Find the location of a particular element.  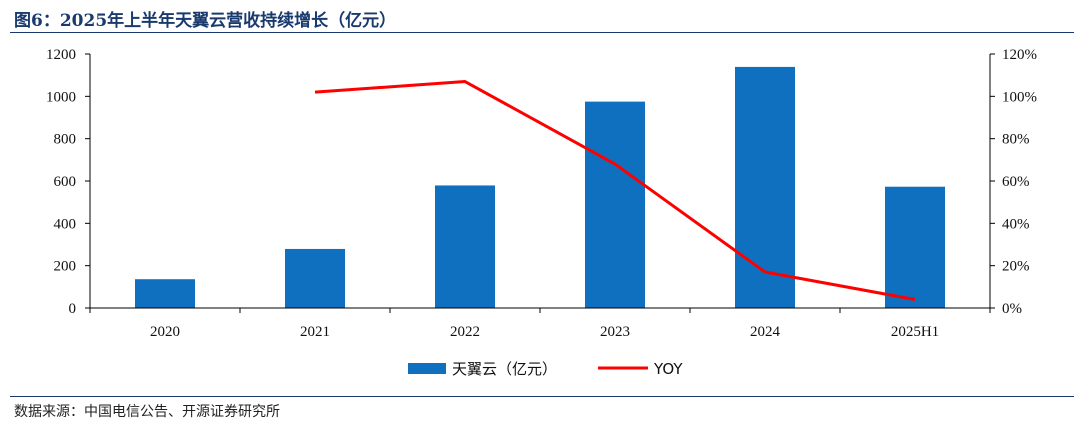

right-tick-label: 80% is located at coordinates (1016, 140).